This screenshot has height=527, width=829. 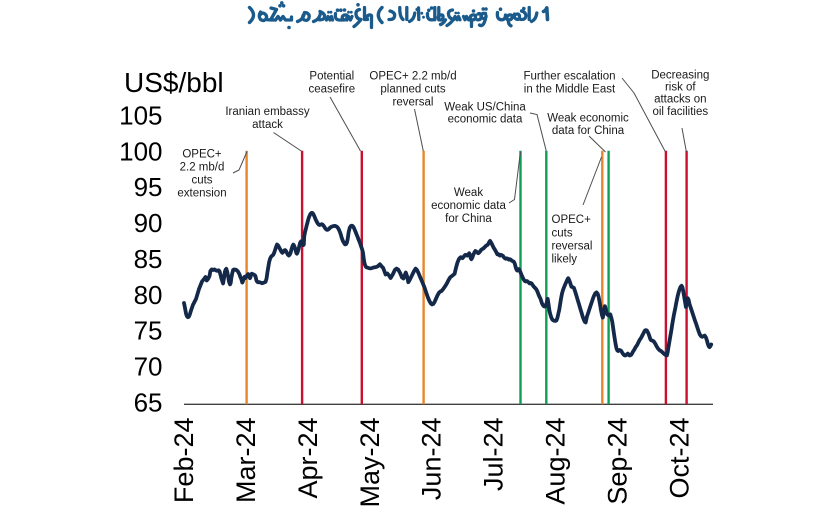 I want to click on svg-text: US$/bbl, so click(x=174, y=82).